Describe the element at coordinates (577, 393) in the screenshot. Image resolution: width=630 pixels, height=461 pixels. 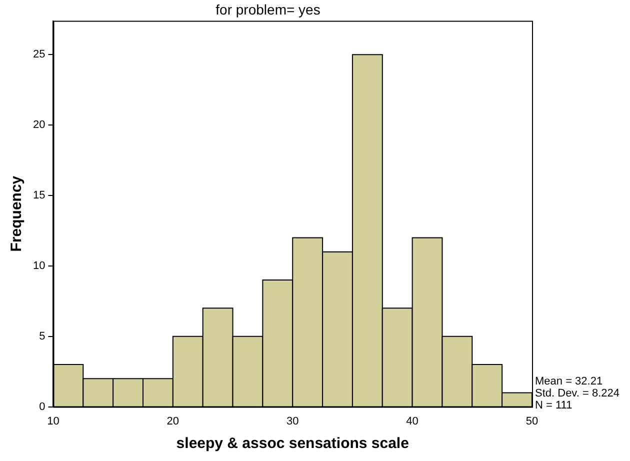
I see `text: Std. Dev. = 8.224` at that location.